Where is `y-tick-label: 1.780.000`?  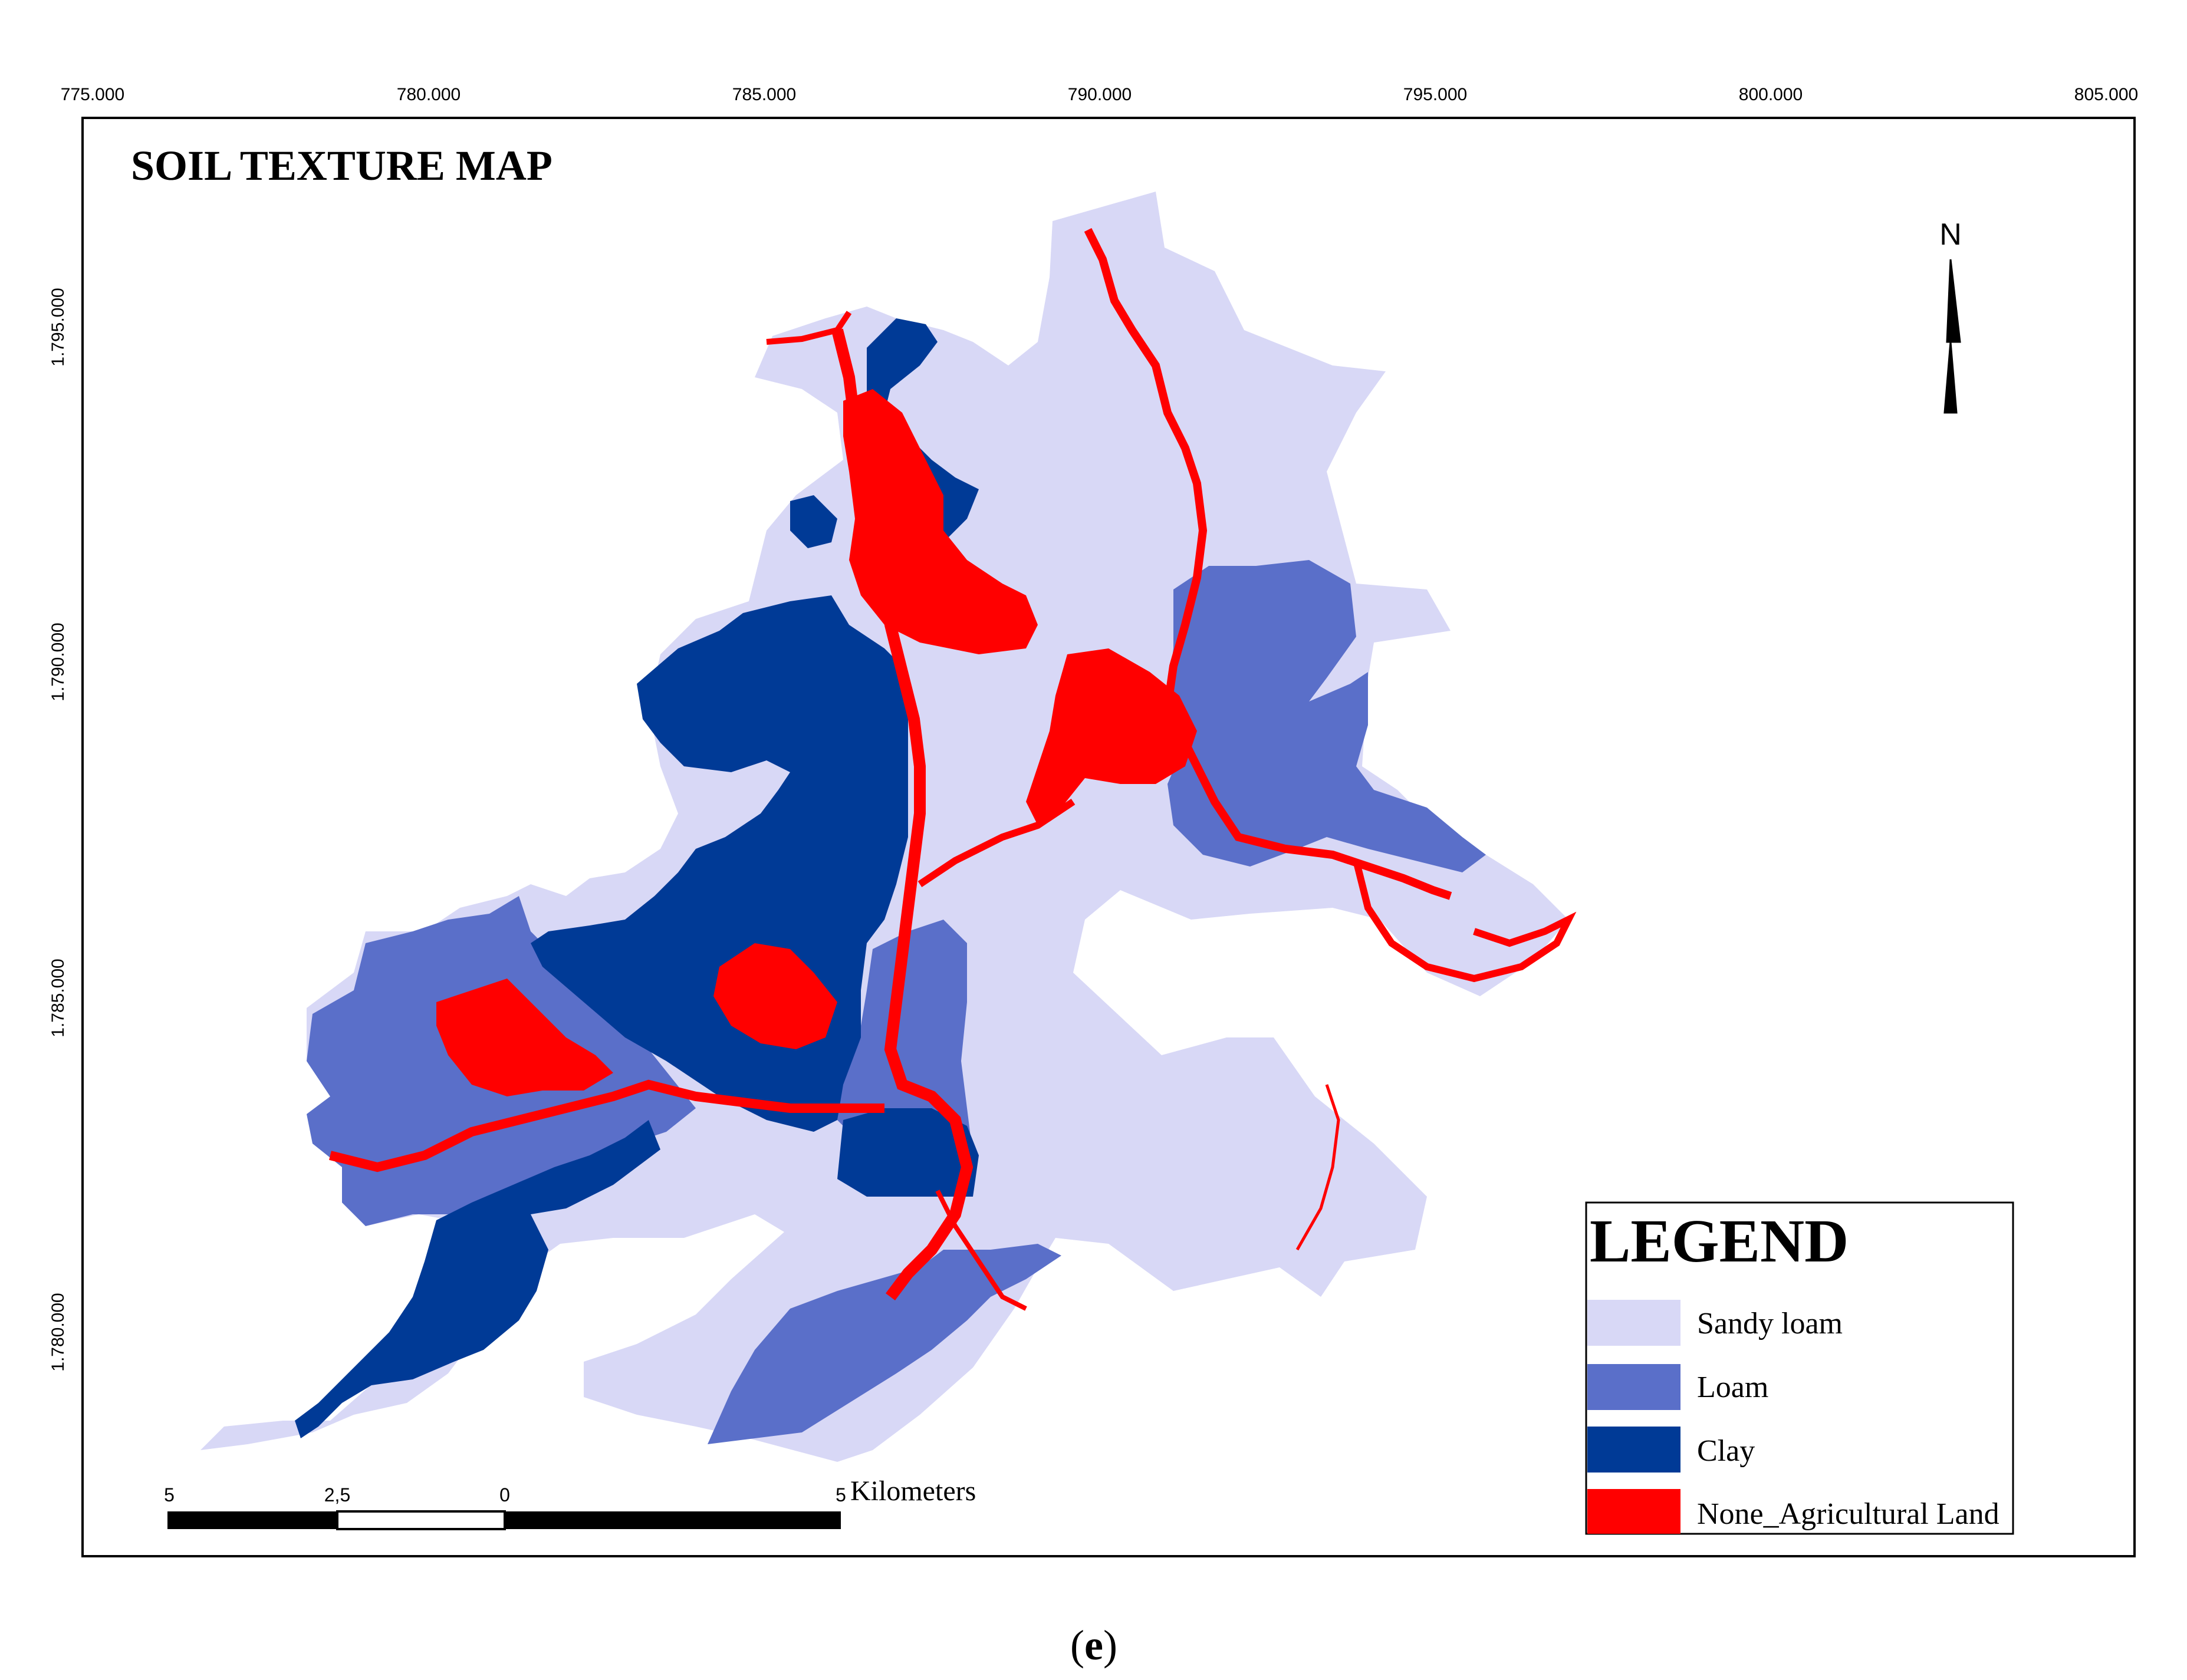
y-tick-label: 1.780.000 is located at coordinates (58, 1332).